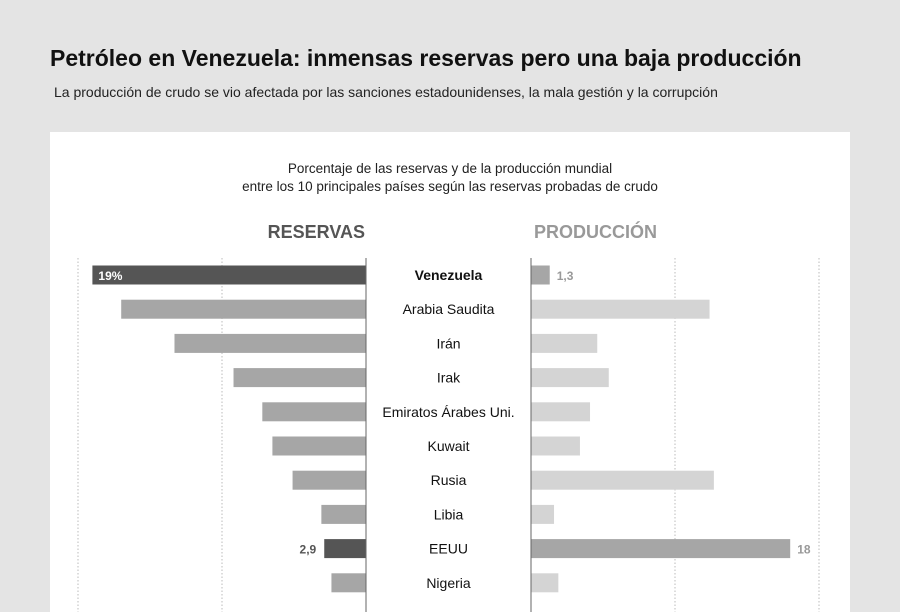 The height and width of the screenshot is (612, 900). What do you see at coordinates (804, 550) in the screenshot?
I see `data-label-production: 18` at bounding box center [804, 550].